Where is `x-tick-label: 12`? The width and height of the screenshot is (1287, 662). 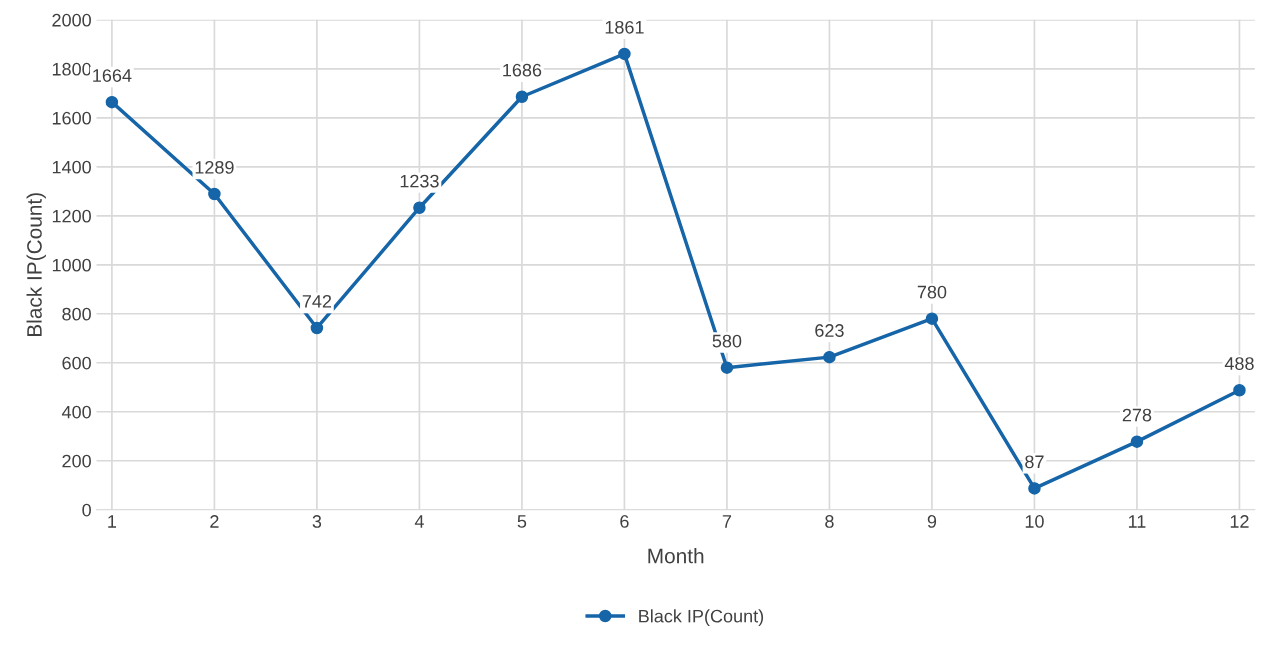
x-tick-label: 12 is located at coordinates (1239, 521).